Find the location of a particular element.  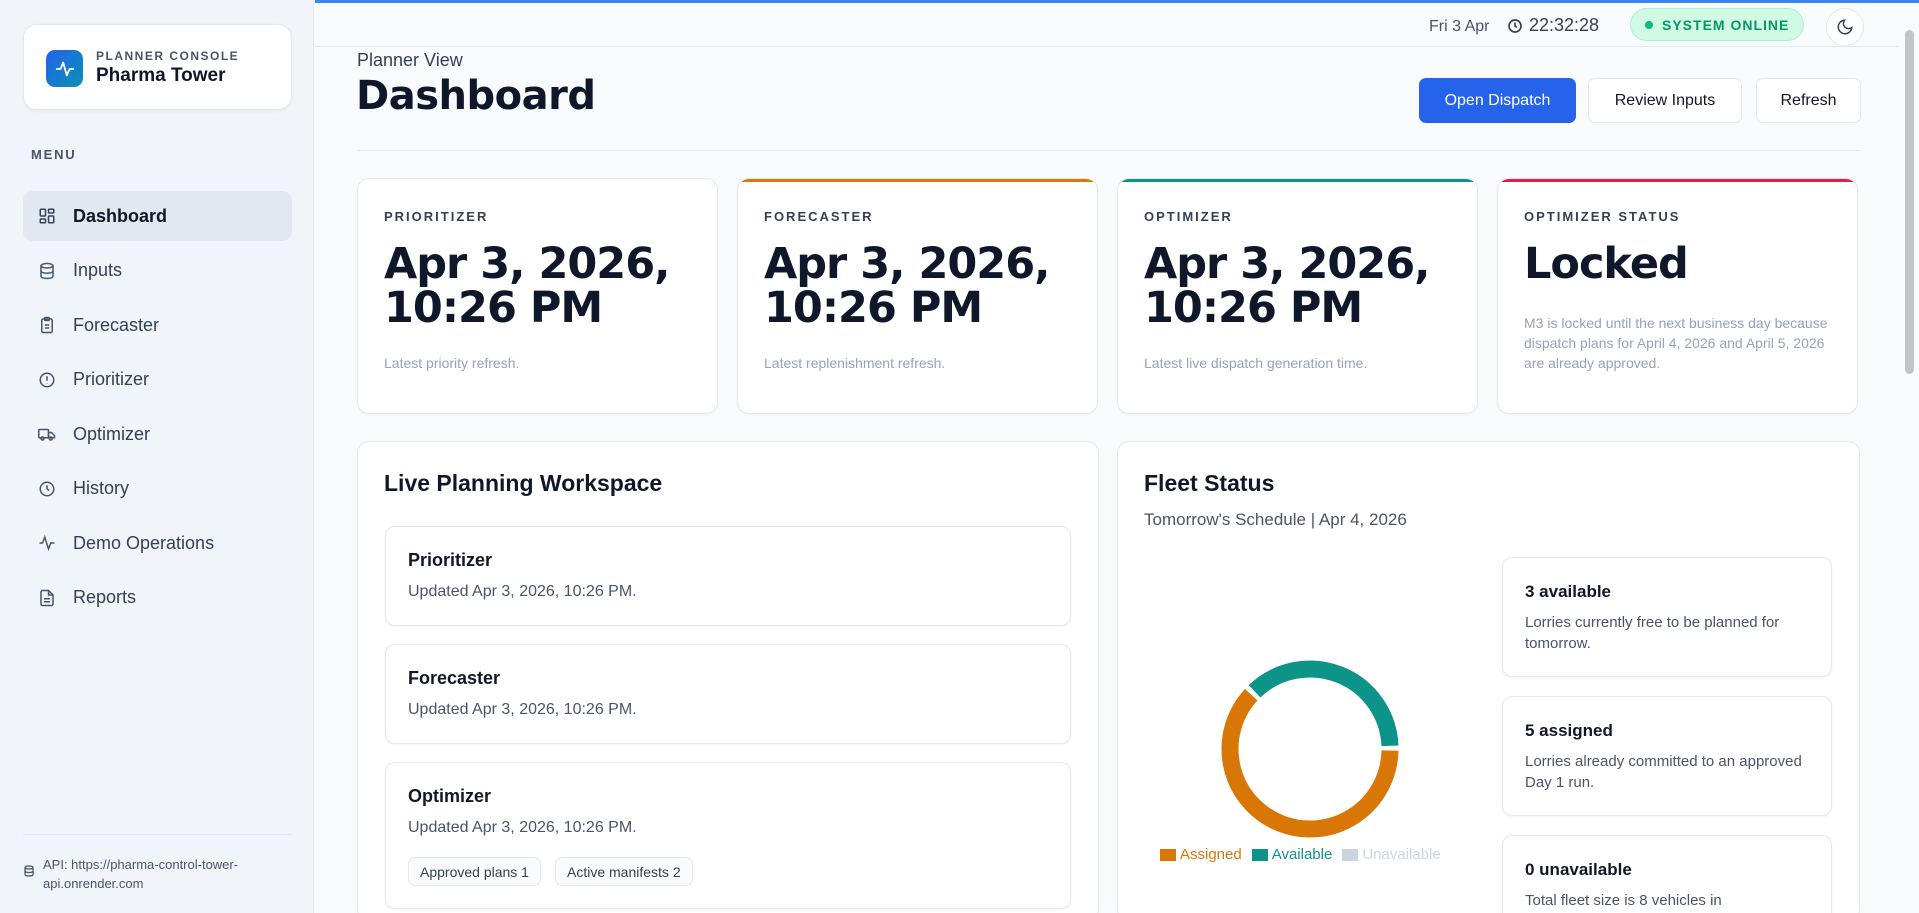

theme-toggle-button is located at coordinates (1845, 27).